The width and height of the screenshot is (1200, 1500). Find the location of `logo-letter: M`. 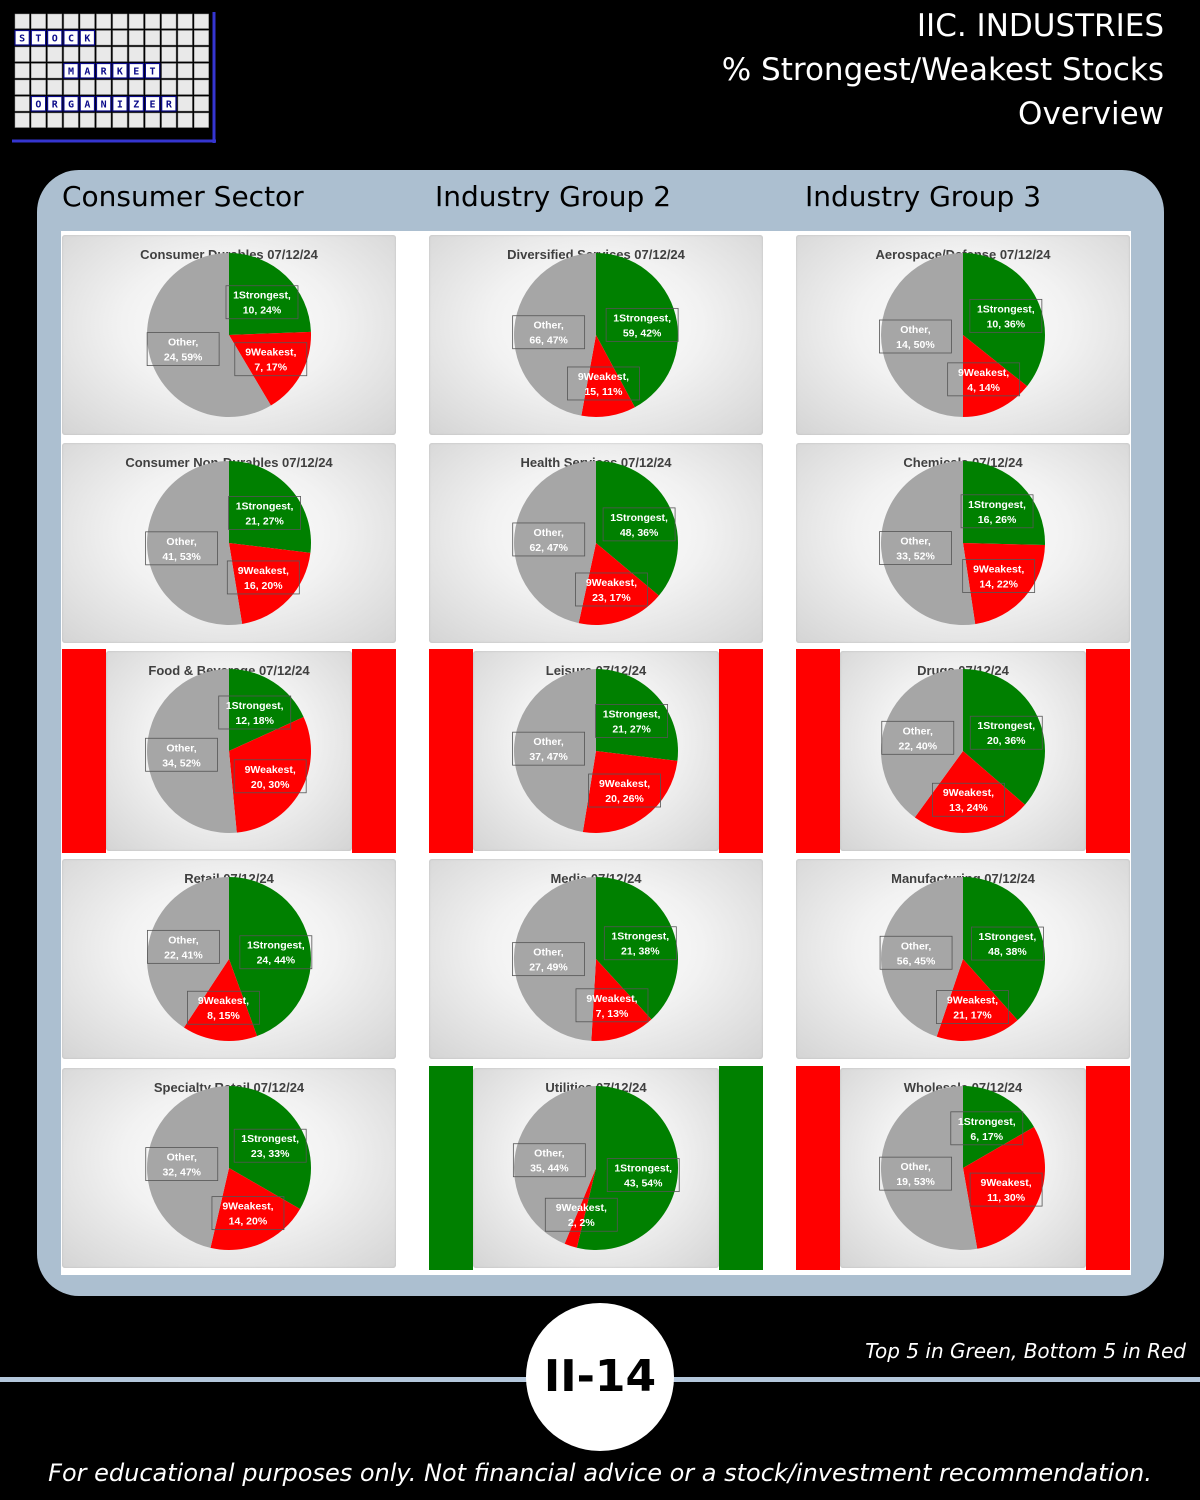

logo-letter: M is located at coordinates (71, 72).